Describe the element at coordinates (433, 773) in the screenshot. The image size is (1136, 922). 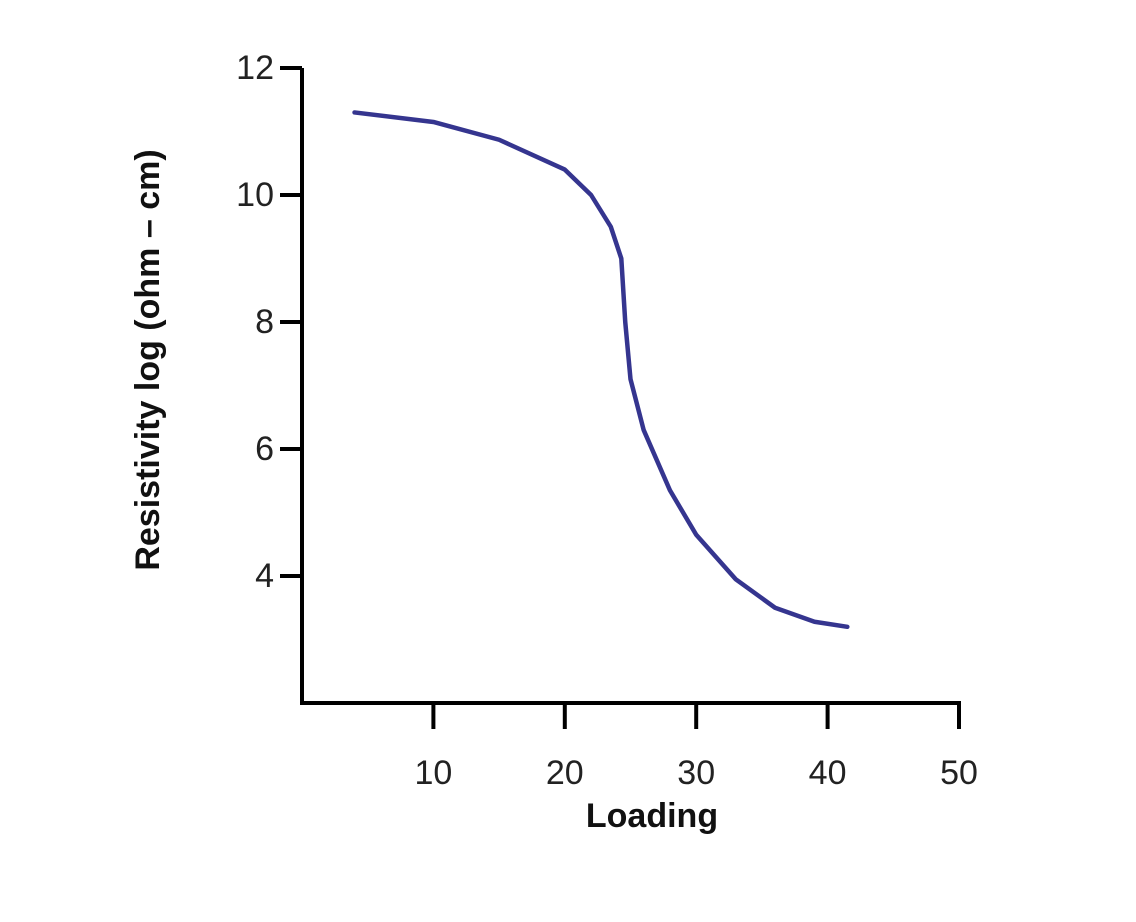
I see `x-tick-label: 10` at that location.